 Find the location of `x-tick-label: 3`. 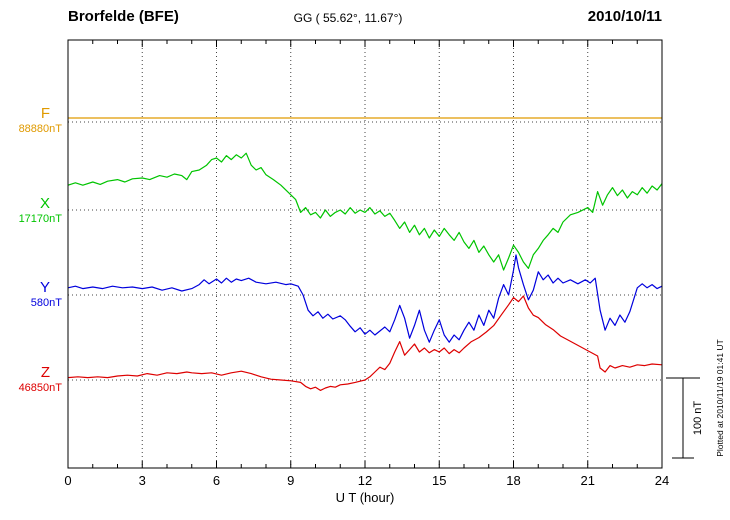

x-tick-label: 3 is located at coordinates (142, 480).